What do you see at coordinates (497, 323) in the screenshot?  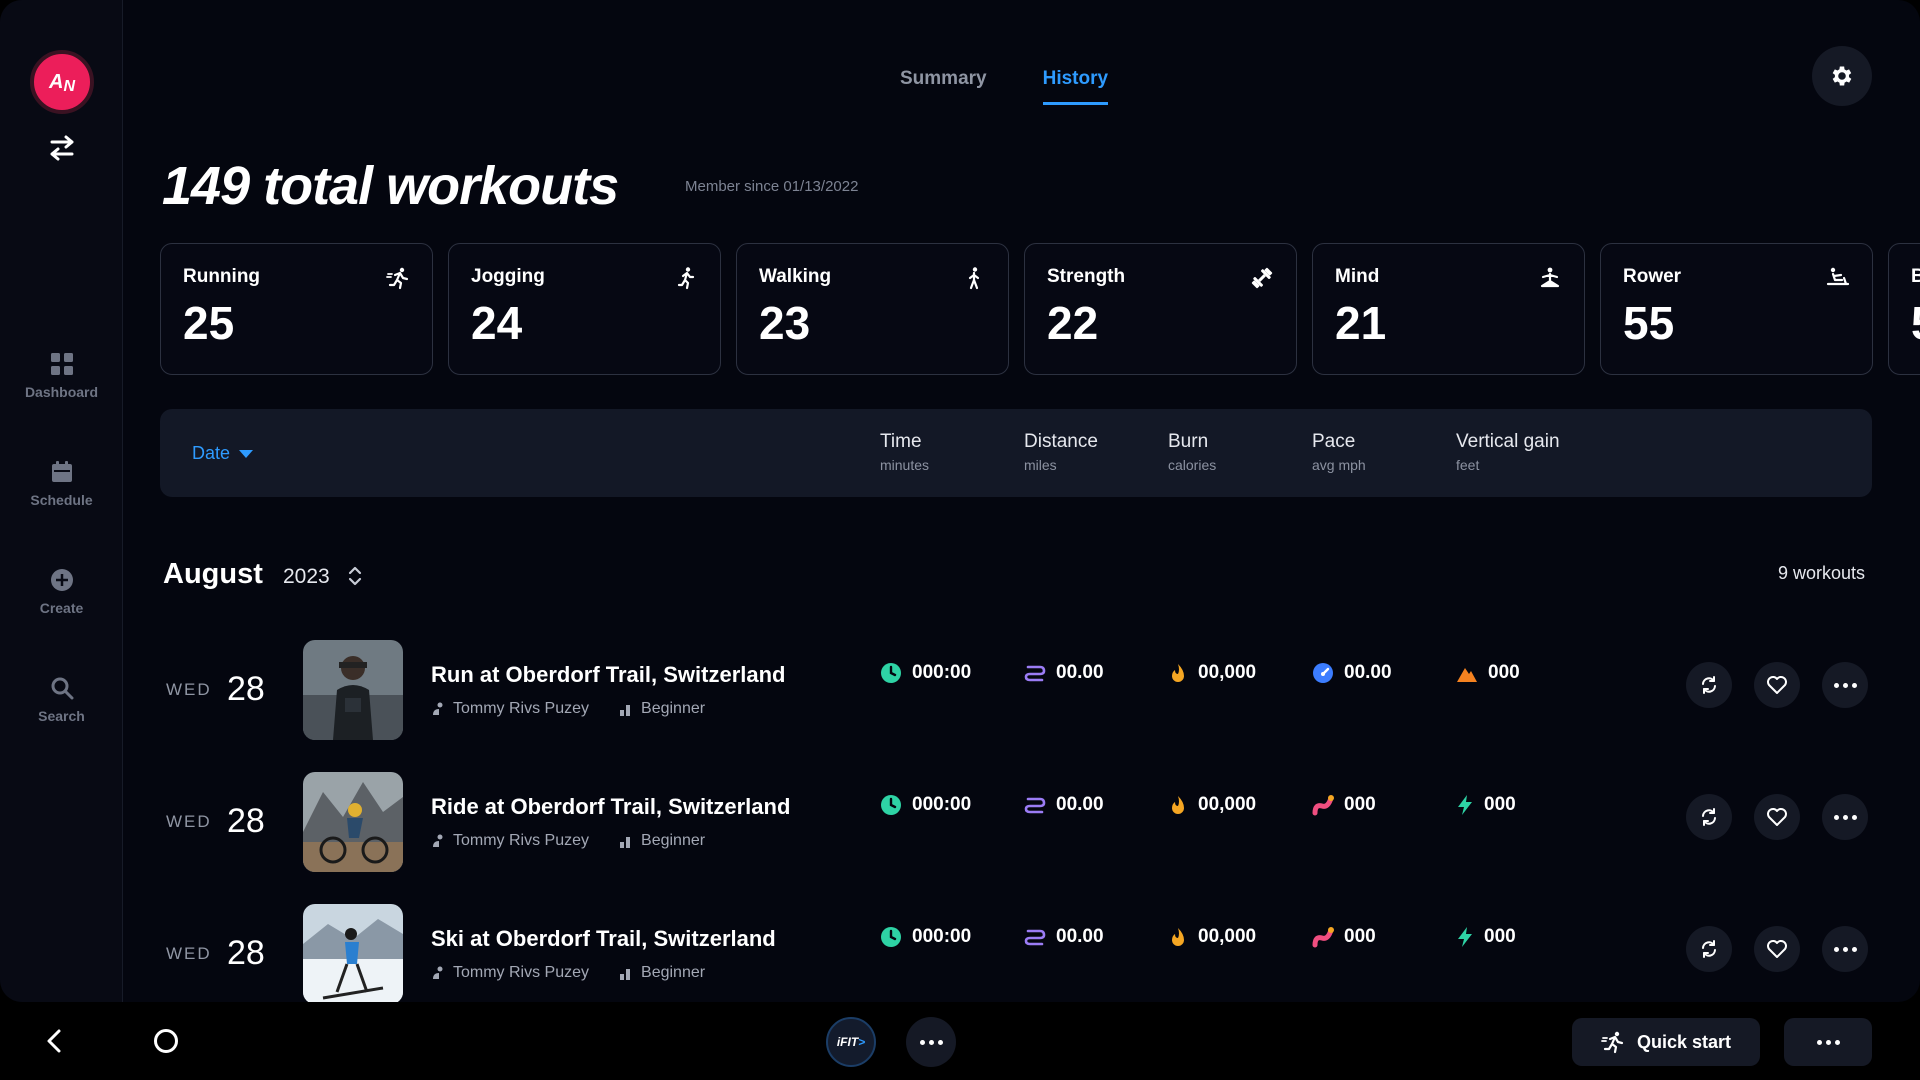 I see `card-value: 24` at bounding box center [497, 323].